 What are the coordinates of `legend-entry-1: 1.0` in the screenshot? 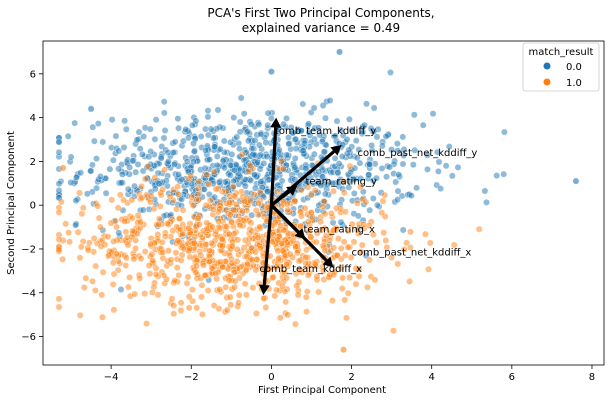 It's located at (574, 83).